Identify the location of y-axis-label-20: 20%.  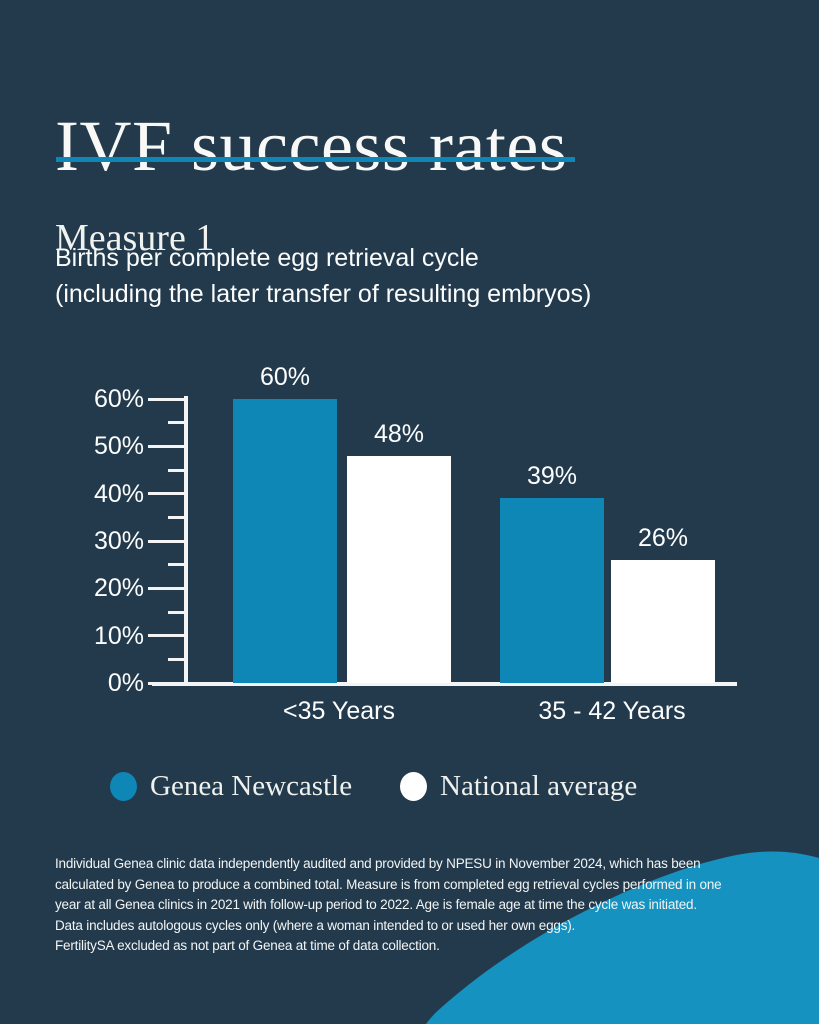
(118, 588).